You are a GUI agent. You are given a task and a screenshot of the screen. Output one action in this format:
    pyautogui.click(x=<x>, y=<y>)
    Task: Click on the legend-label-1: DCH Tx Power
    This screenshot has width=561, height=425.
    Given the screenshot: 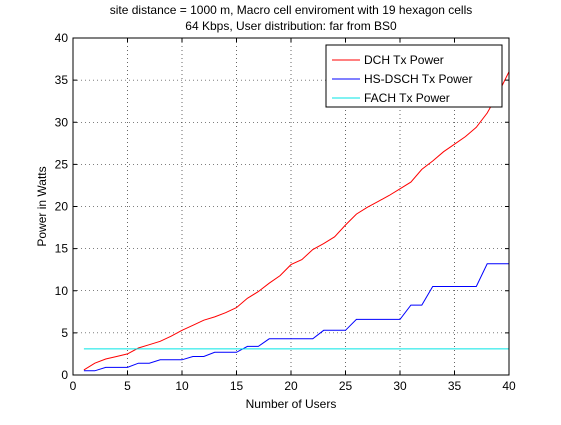 What is the action you would take?
    pyautogui.click(x=404, y=60)
    